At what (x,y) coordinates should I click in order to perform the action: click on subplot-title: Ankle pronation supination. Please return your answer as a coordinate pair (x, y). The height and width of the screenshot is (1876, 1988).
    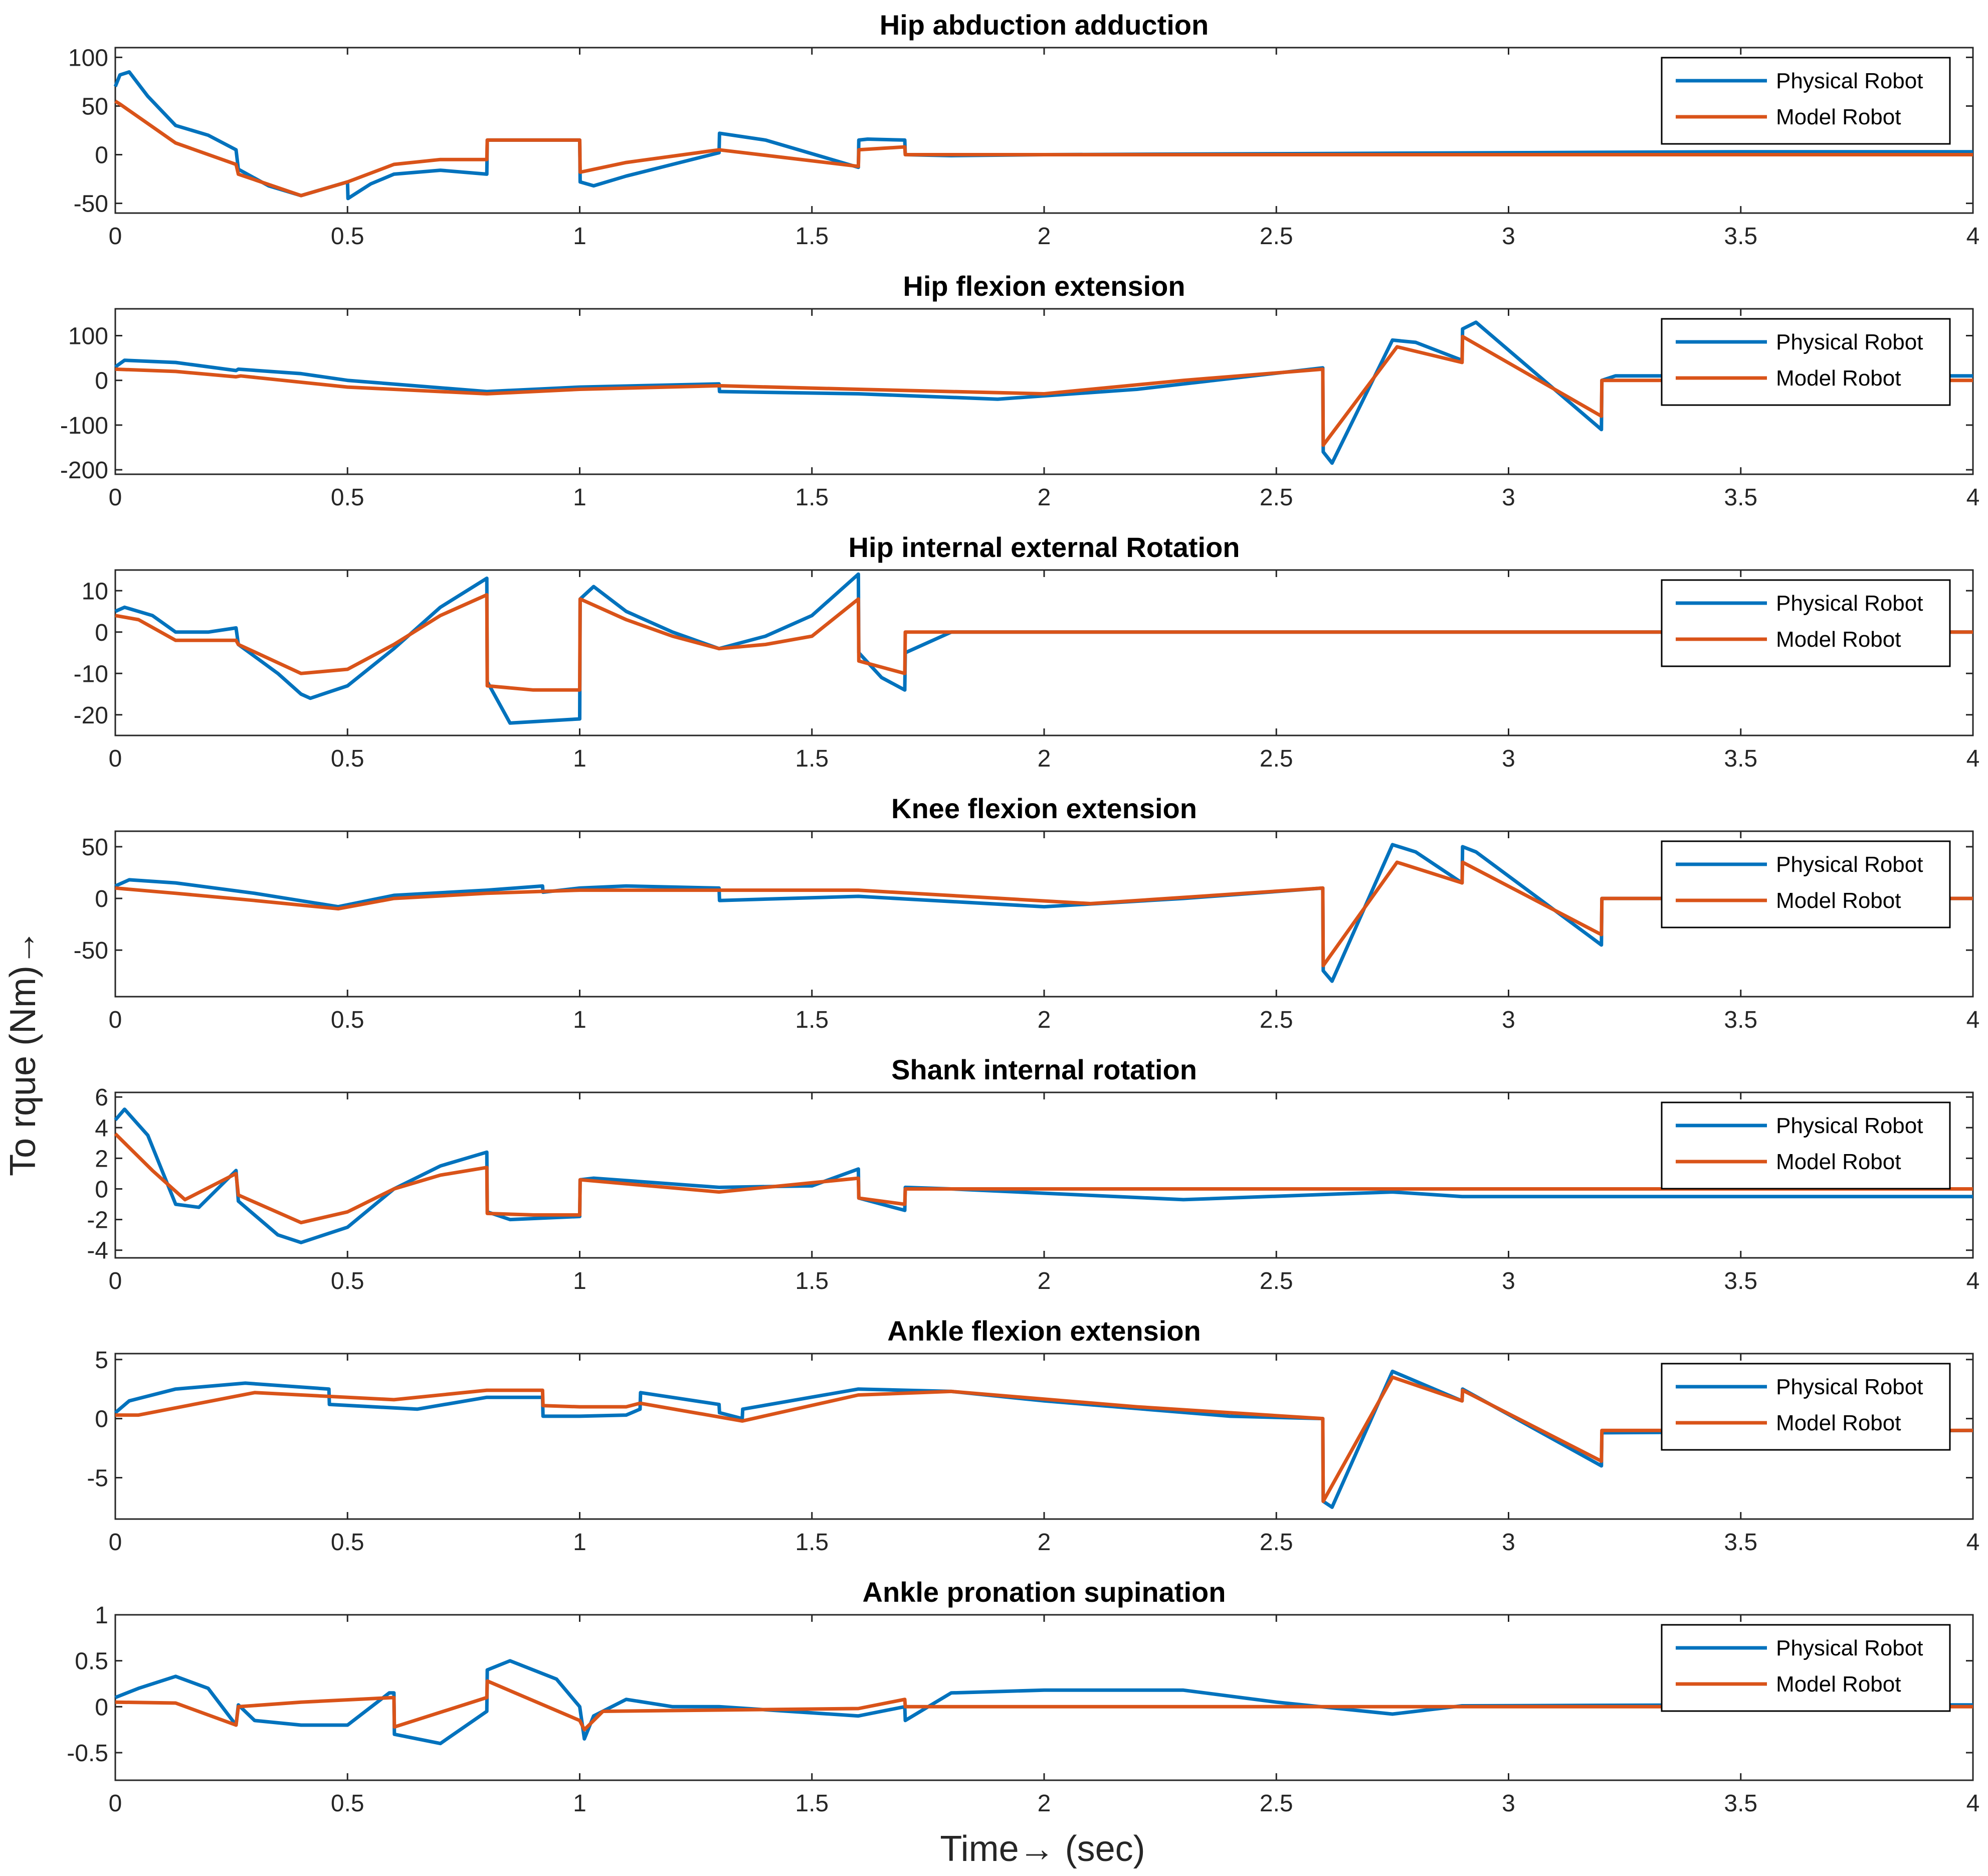
    Looking at the image, I should click on (1044, 1592).